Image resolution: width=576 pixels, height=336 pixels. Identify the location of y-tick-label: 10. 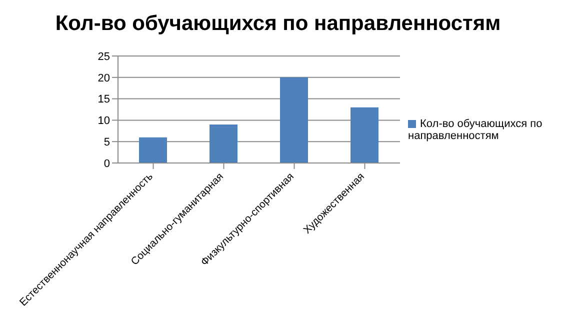
(104, 121).